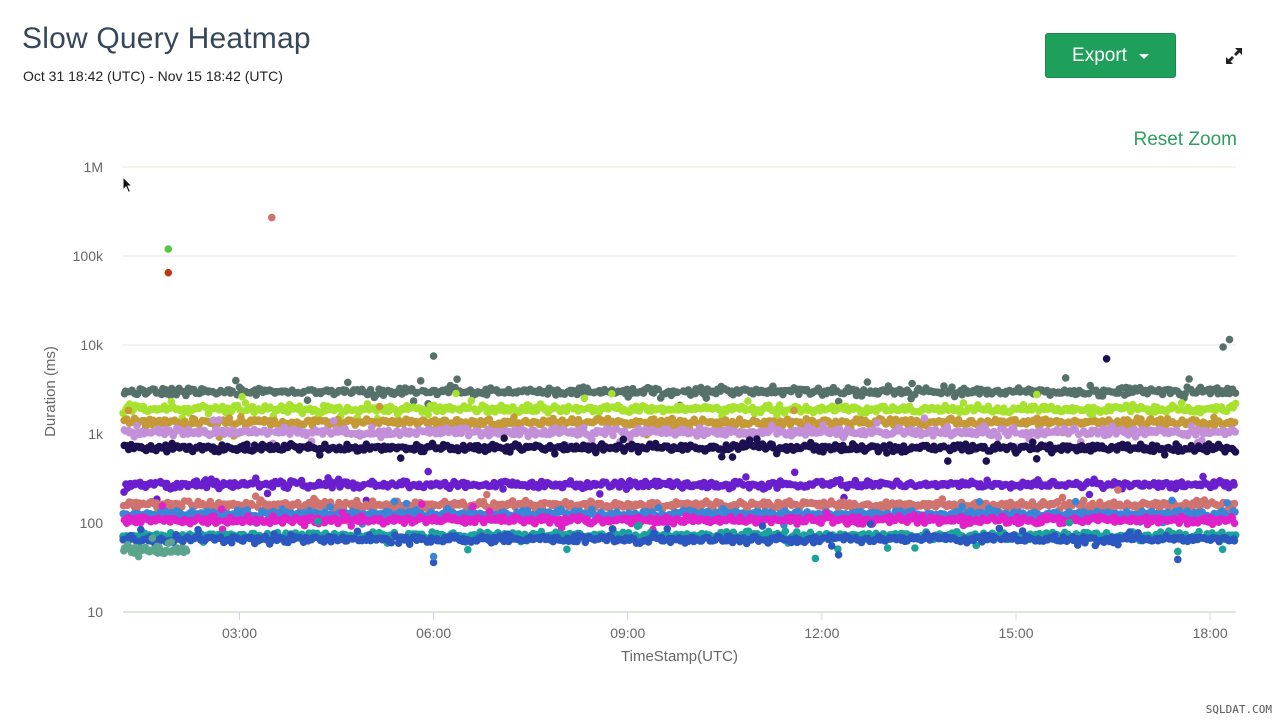 The height and width of the screenshot is (720, 1280). Describe the element at coordinates (1143, 56) in the screenshot. I see `caret-down-icon` at that location.